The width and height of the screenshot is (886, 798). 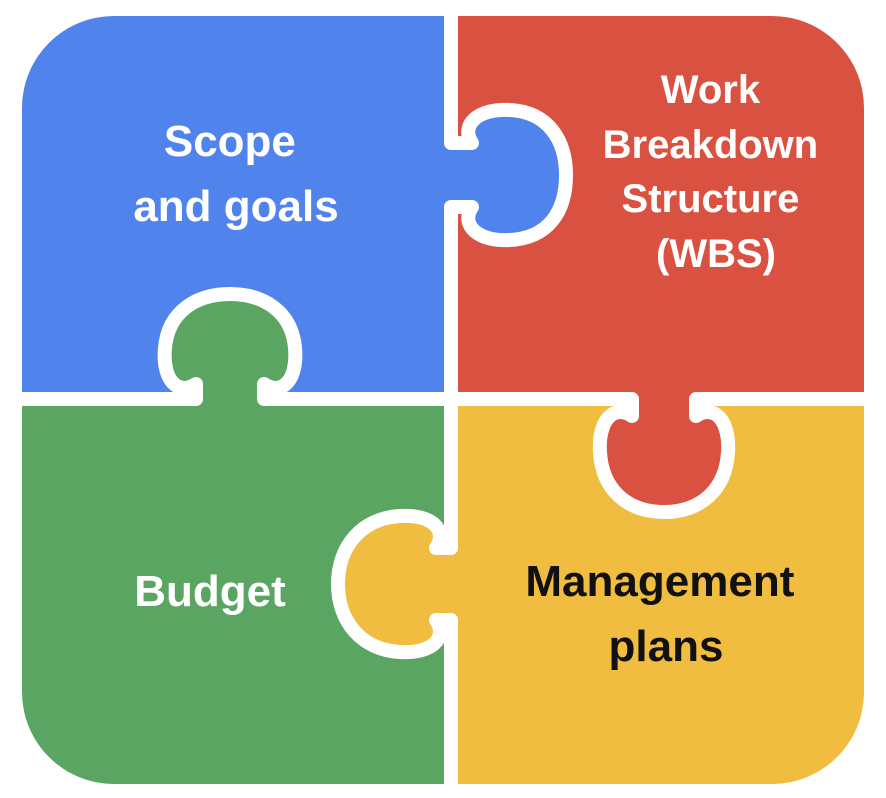 I want to click on label-scope: Scope and goals, so click(x=235, y=174).